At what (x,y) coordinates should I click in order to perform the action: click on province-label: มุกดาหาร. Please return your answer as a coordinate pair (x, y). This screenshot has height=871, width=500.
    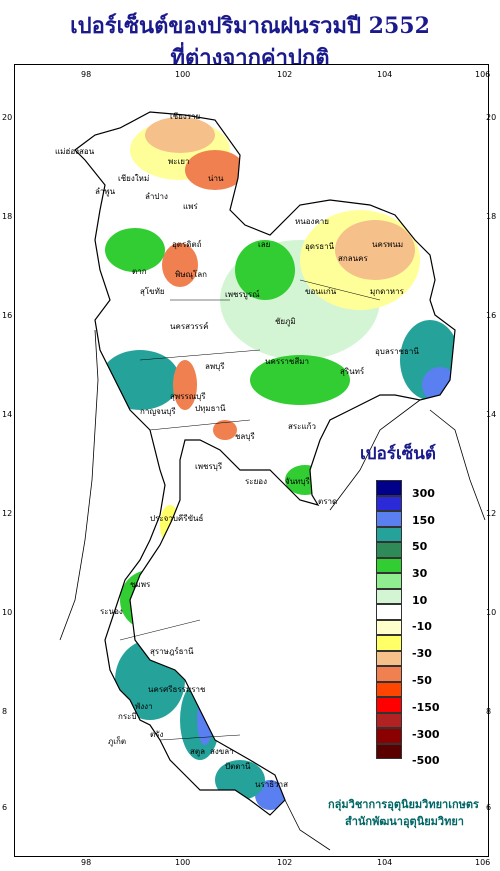
    Looking at the image, I should click on (387, 291).